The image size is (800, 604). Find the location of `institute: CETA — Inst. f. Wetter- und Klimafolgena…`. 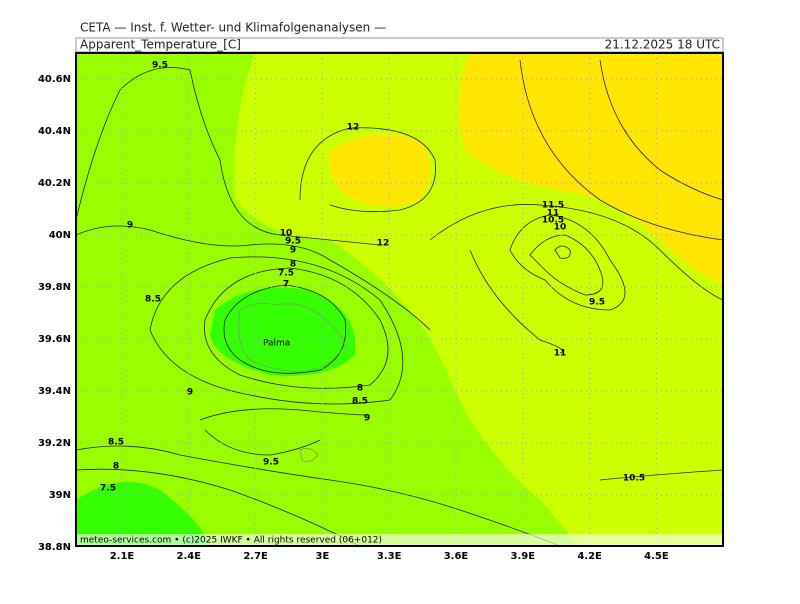

institute: CETA — Inst. f. Wetter- und Klimafolgena… is located at coordinates (233, 28).